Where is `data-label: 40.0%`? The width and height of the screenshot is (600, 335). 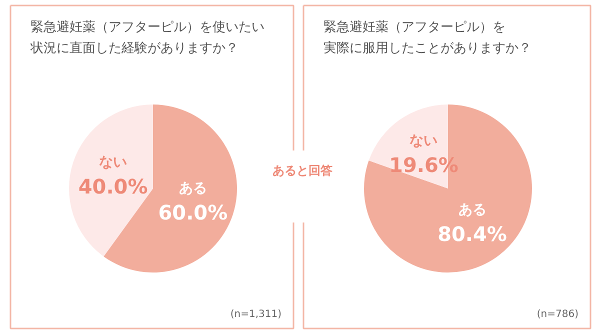
data-label: 40.0% is located at coordinates (113, 186).